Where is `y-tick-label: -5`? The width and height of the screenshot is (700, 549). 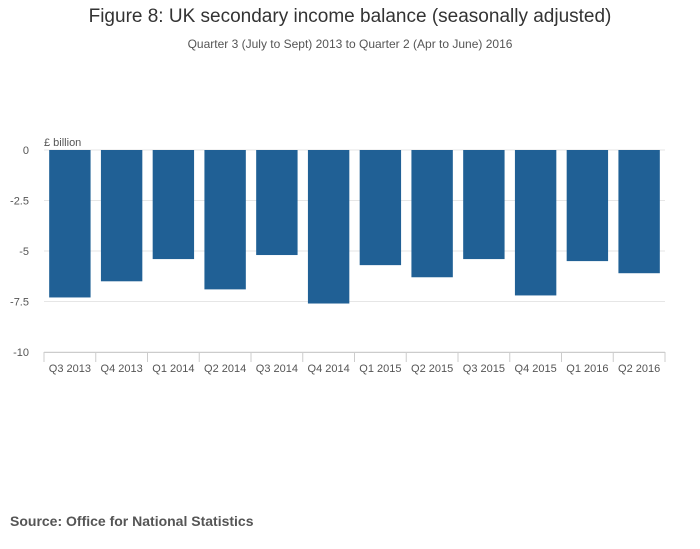
y-tick-label: -5 is located at coordinates (24, 252).